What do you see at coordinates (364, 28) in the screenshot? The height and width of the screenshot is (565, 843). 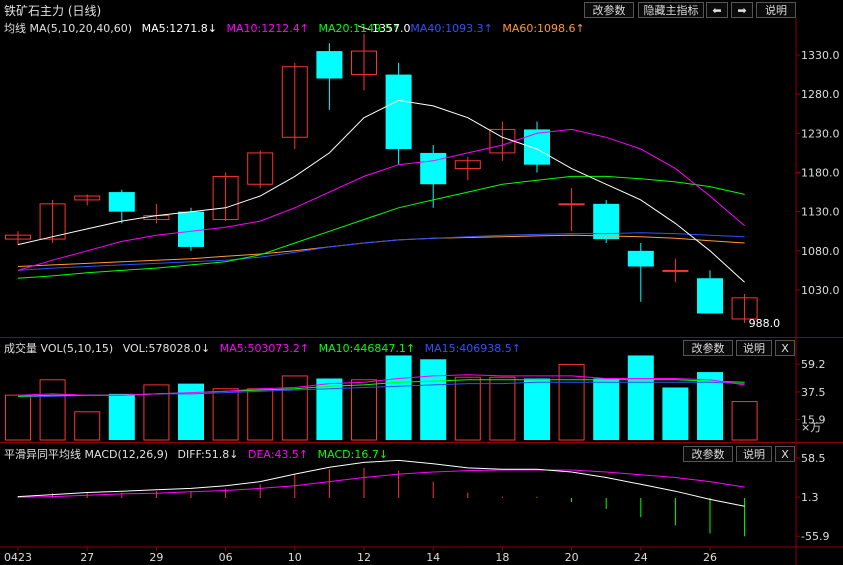 I see `high-pointer` at bounding box center [364, 28].